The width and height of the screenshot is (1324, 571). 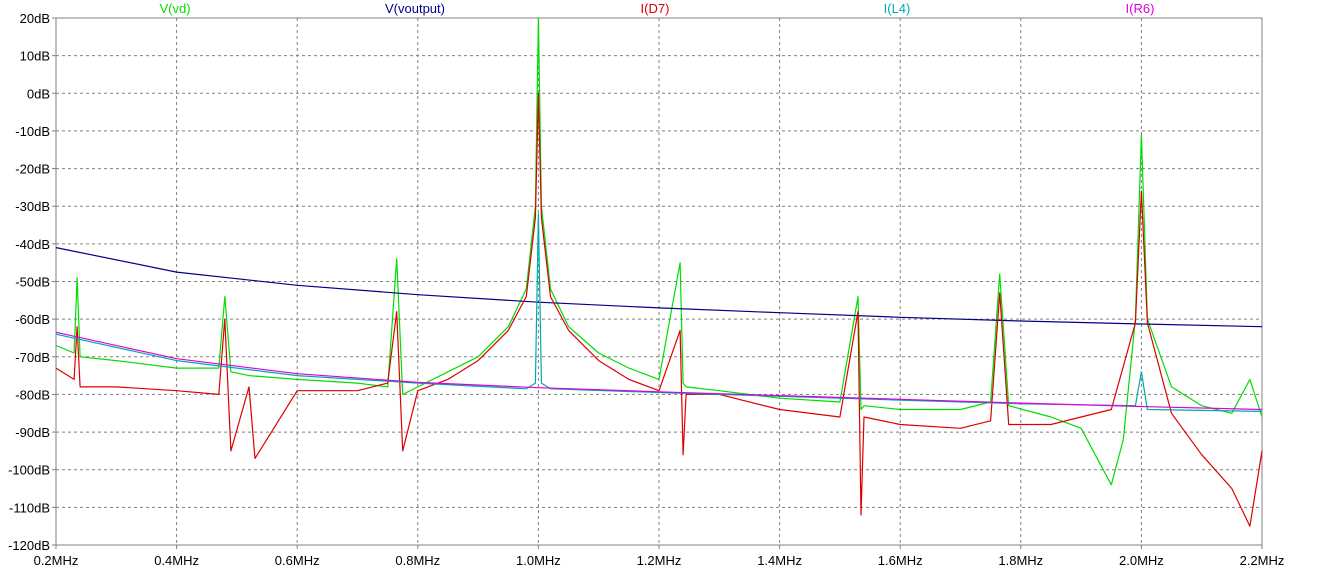 What do you see at coordinates (35, 18) in the screenshot?
I see `y-tick-label: 20dB` at bounding box center [35, 18].